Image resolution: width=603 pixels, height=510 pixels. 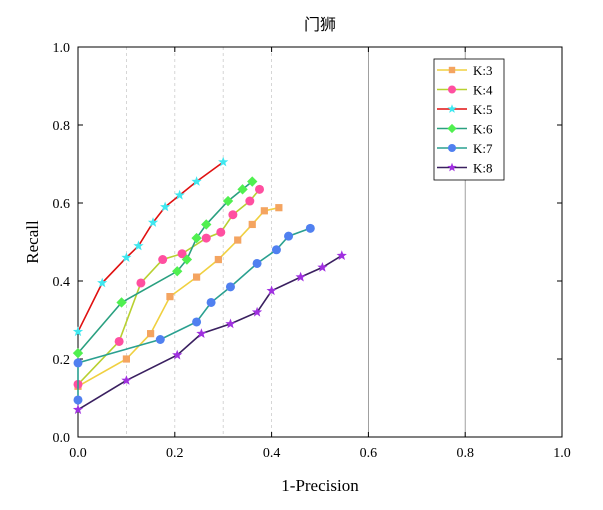 I want to click on legend-label: K:3, so click(x=483, y=70).